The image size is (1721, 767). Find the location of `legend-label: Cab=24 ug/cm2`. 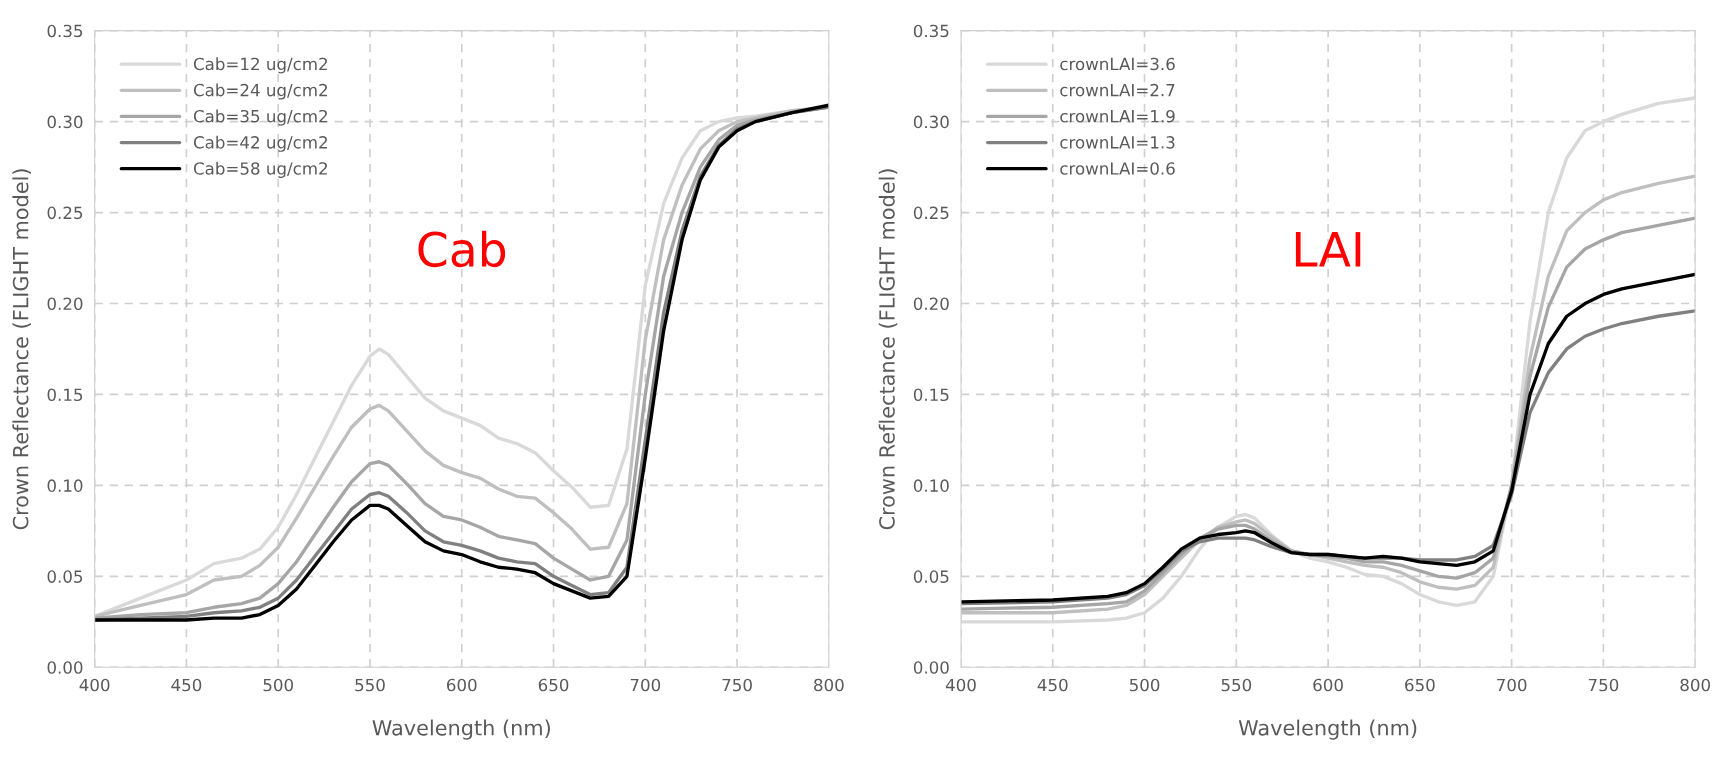

legend-label: Cab=24 ug/cm2 is located at coordinates (260, 91).